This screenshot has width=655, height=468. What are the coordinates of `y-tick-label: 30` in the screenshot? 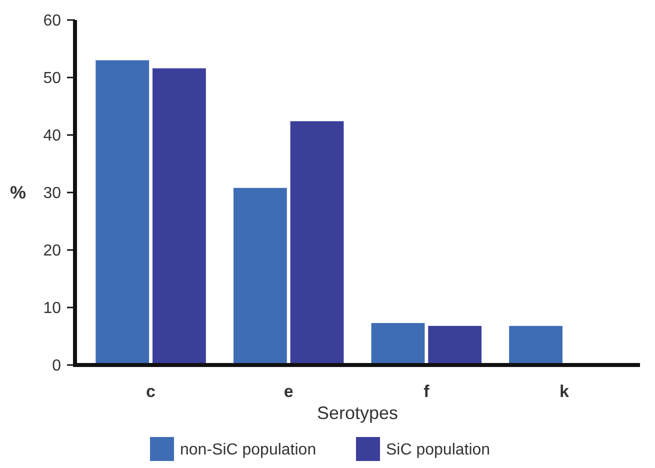 It's located at (52, 193).